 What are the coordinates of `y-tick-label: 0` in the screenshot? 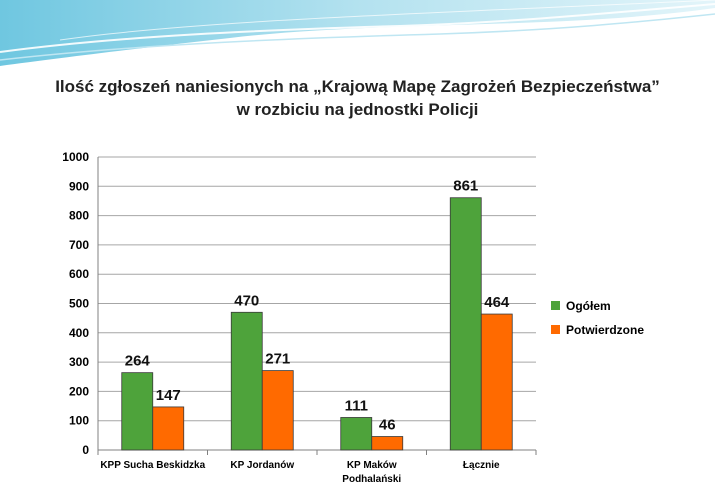 It's located at (85, 450).